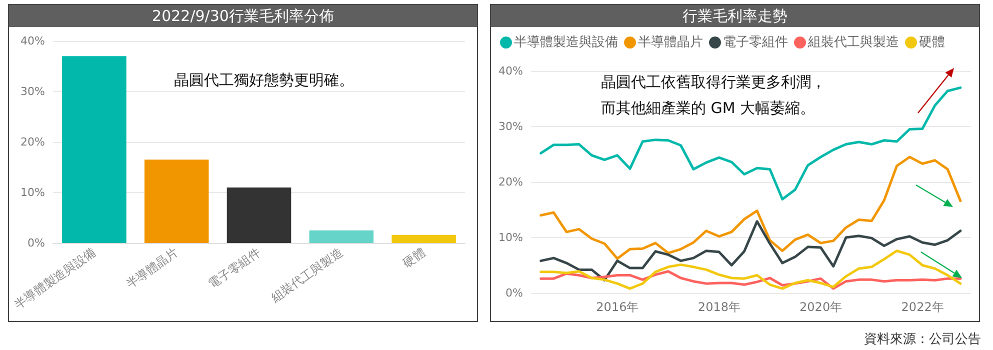  Describe the element at coordinates (932, 42) in the screenshot. I see `legend-label: 硬體` at that location.